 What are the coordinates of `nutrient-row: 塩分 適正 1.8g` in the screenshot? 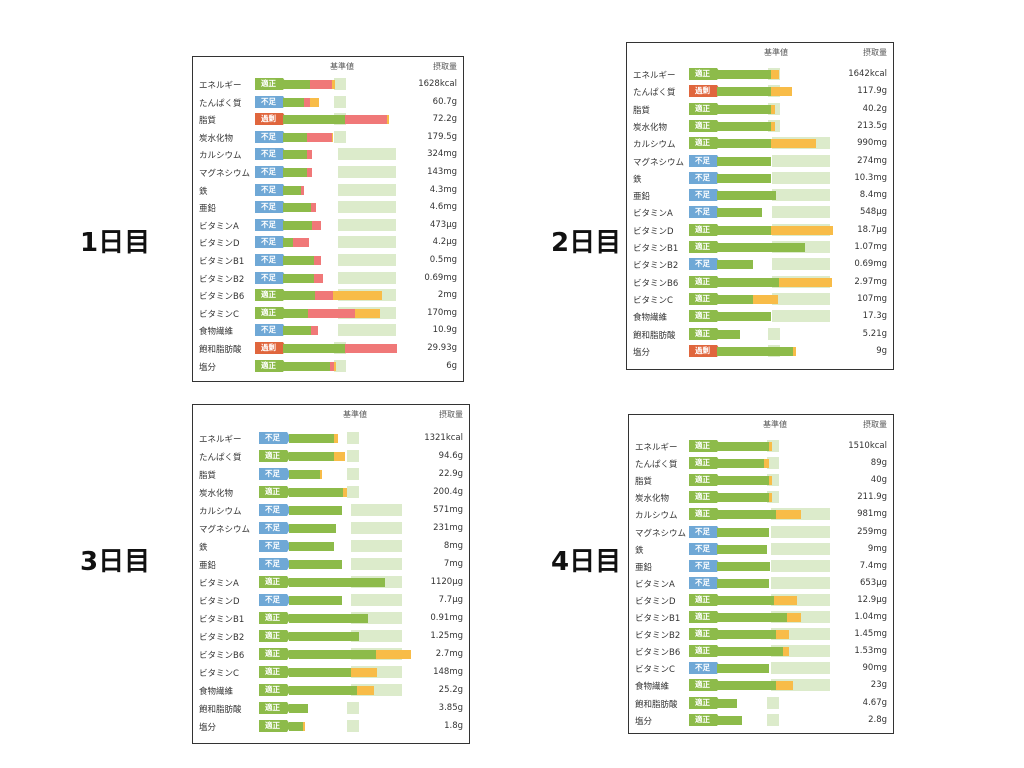 It's located at (331, 725).